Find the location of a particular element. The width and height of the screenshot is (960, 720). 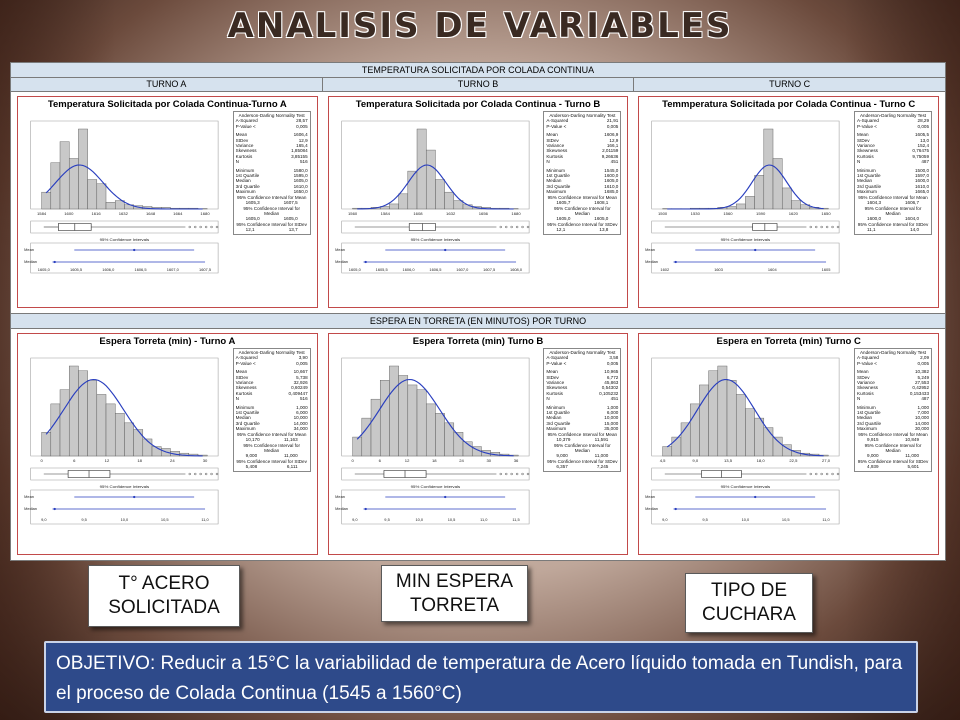

panel-title: Espera Torreta (min) - Turno A is located at coordinates (167, 341).